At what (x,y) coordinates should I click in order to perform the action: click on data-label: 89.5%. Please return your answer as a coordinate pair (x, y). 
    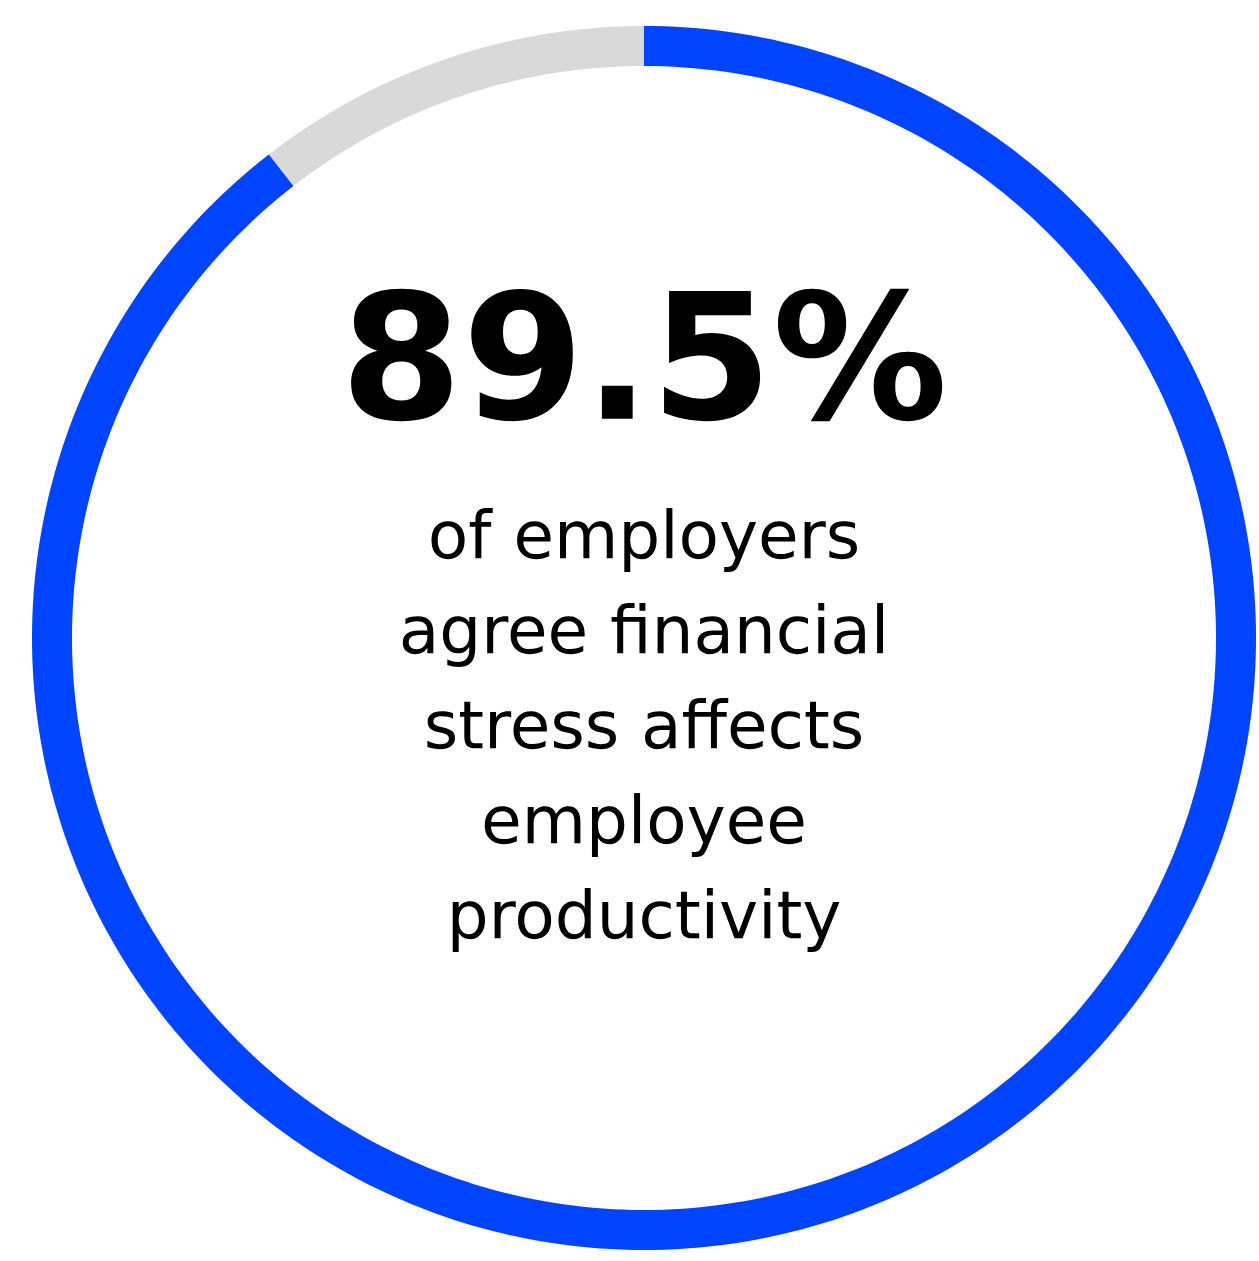
    Looking at the image, I should click on (647, 355).